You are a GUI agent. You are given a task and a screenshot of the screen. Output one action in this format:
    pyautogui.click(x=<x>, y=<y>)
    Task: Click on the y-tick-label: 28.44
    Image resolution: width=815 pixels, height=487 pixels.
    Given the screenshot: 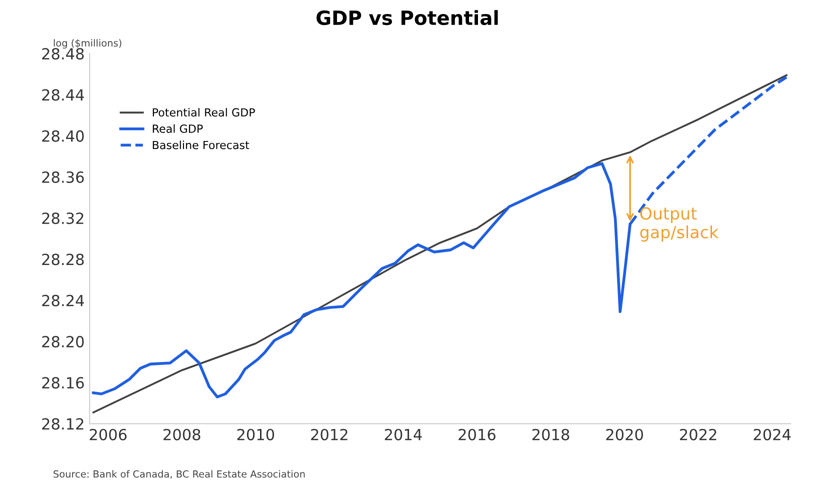 What is the action you would take?
    pyautogui.click(x=63, y=95)
    